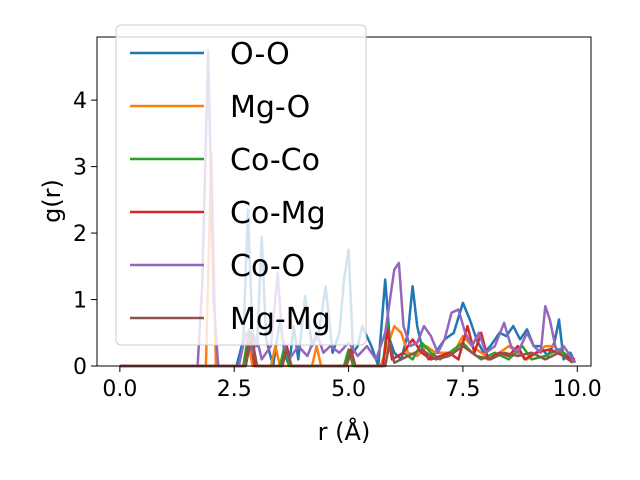 The image size is (640, 480). What do you see at coordinates (344, 431) in the screenshot?
I see `x-axis-label: r (Å)` at bounding box center [344, 431].